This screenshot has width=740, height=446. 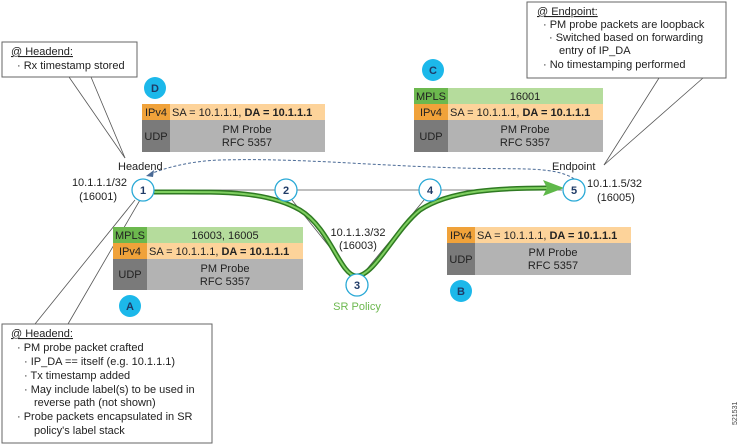 I want to click on headend-label: Headend, so click(x=140, y=167).